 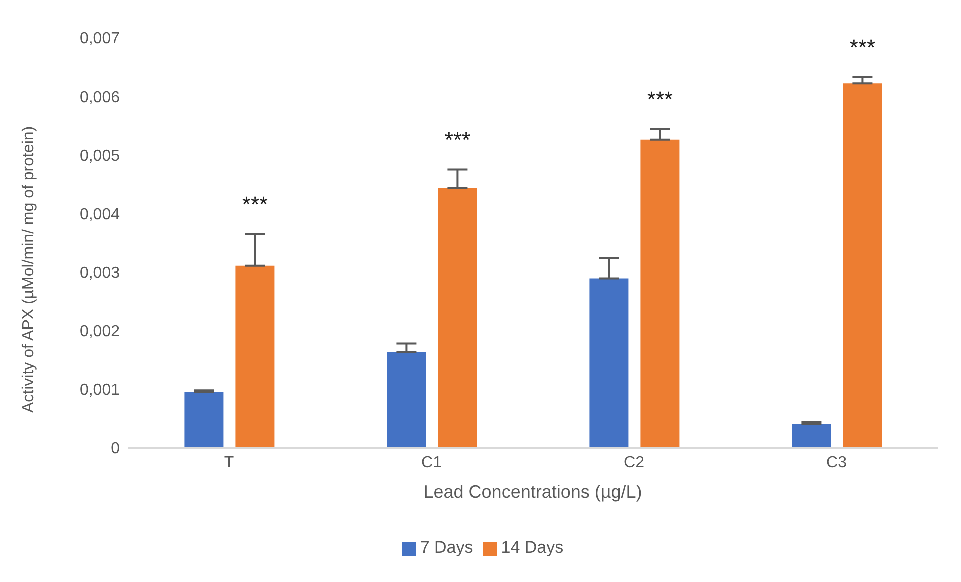 What do you see at coordinates (634, 463) in the screenshot?
I see `x-tick-label: C2` at bounding box center [634, 463].